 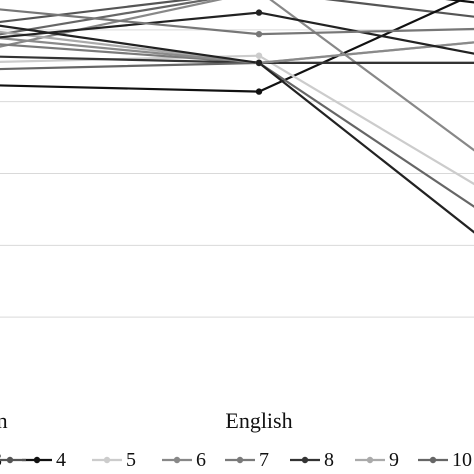 I want to click on legend-label-4: 4, so click(x=61, y=460).